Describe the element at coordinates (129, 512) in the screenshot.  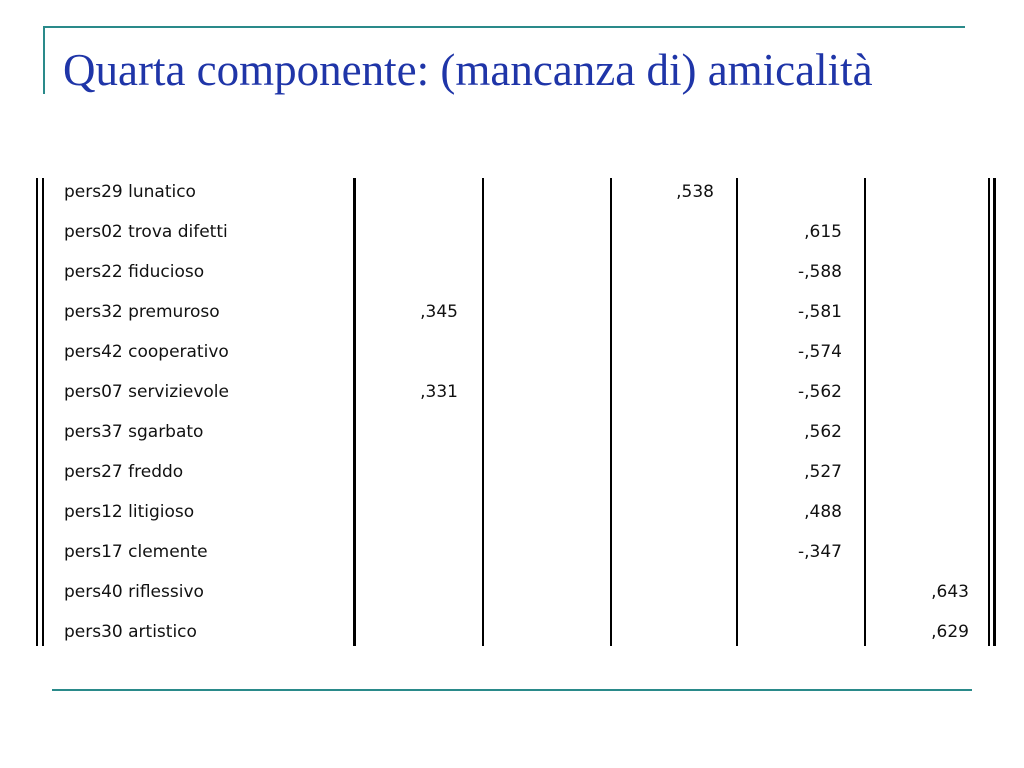
I see `row-label: pers12 litigioso` at that location.